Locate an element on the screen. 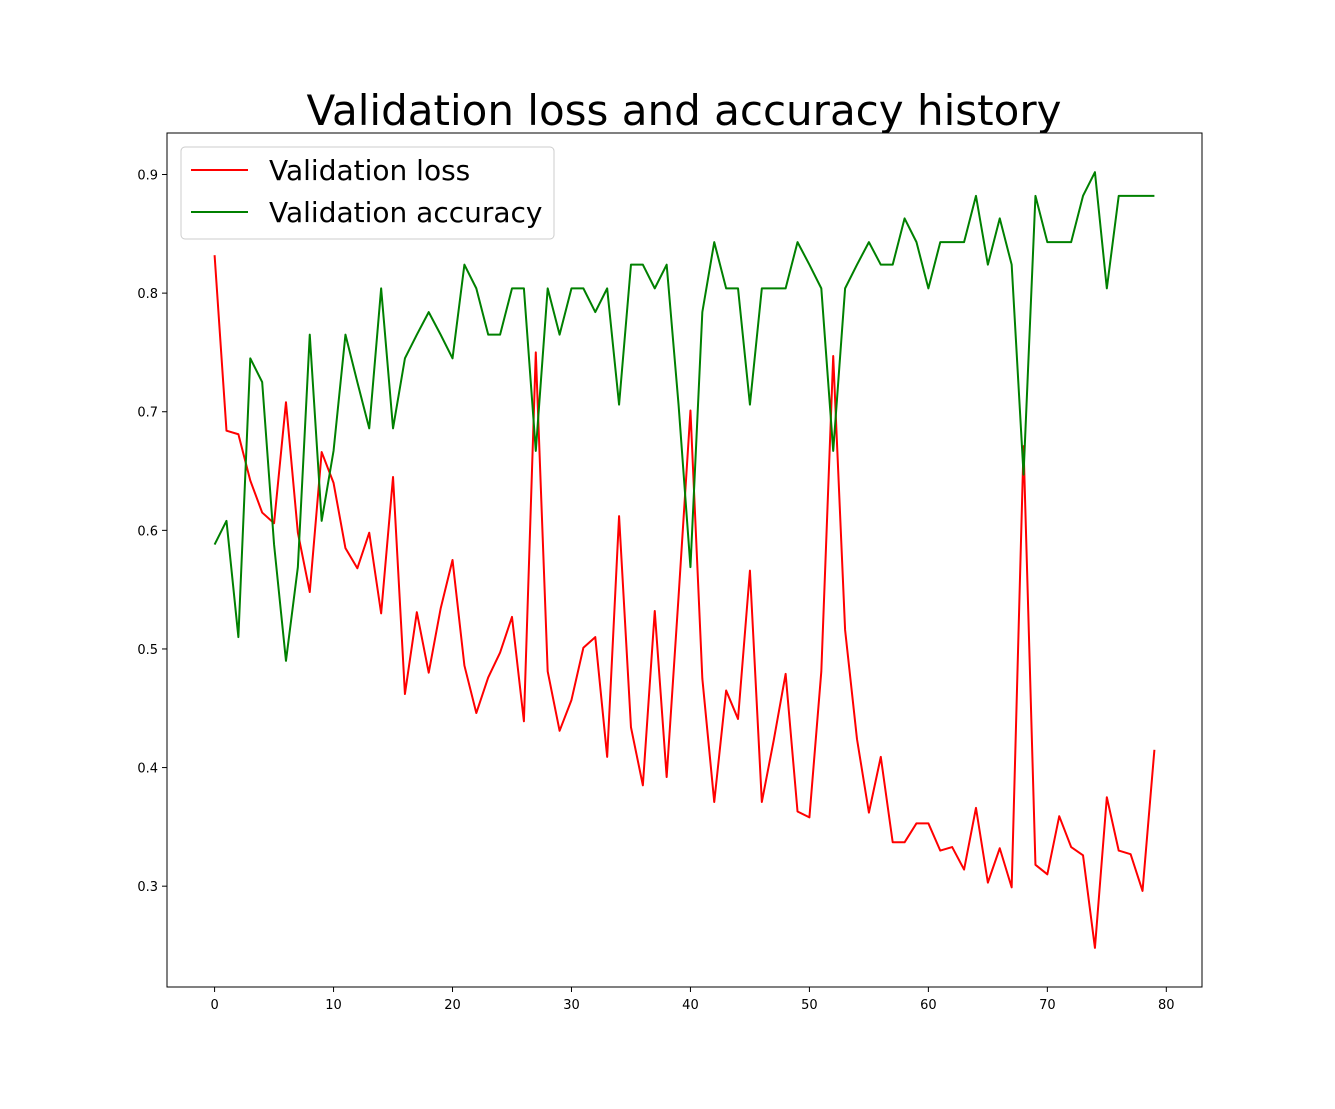 The image size is (1335, 1109). legend: Validation loss Validation accuracy is located at coordinates (367, 193).